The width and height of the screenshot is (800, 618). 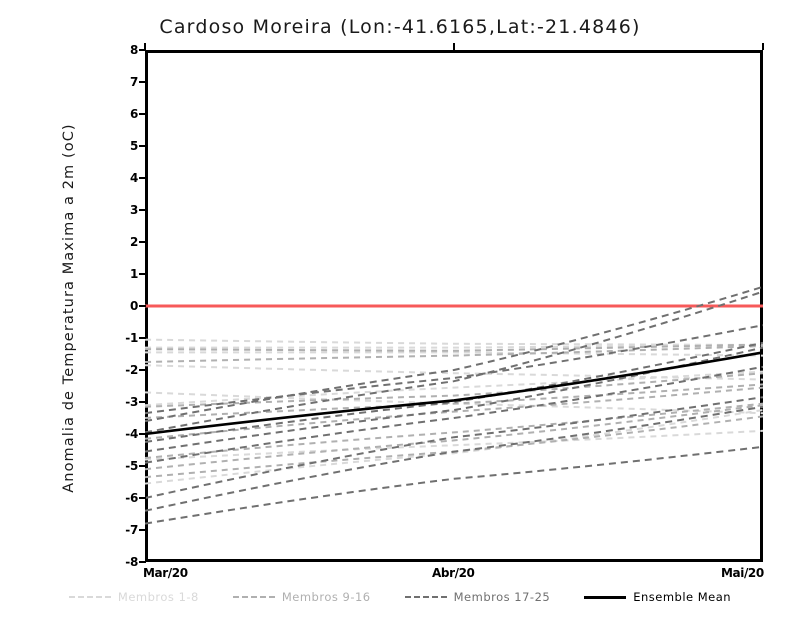 I want to click on x-tick-label: Mai/20, so click(x=742, y=573).